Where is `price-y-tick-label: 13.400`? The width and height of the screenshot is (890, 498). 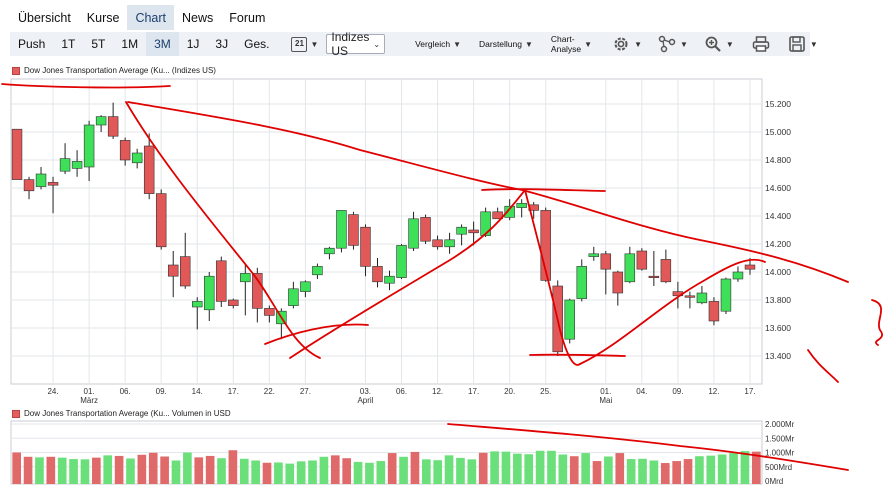
price-y-tick-label: 13.400 is located at coordinates (778, 356).